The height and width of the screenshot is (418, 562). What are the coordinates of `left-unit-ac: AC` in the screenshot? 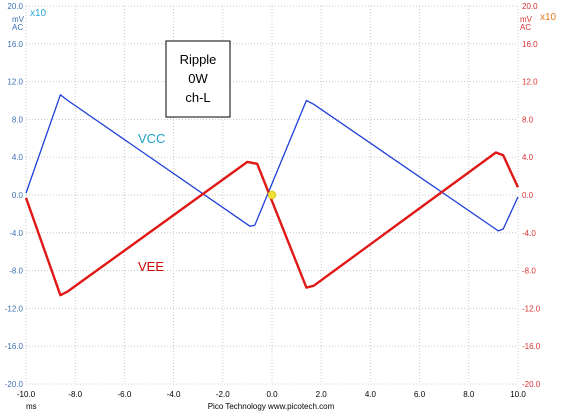 It's located at (17, 27).